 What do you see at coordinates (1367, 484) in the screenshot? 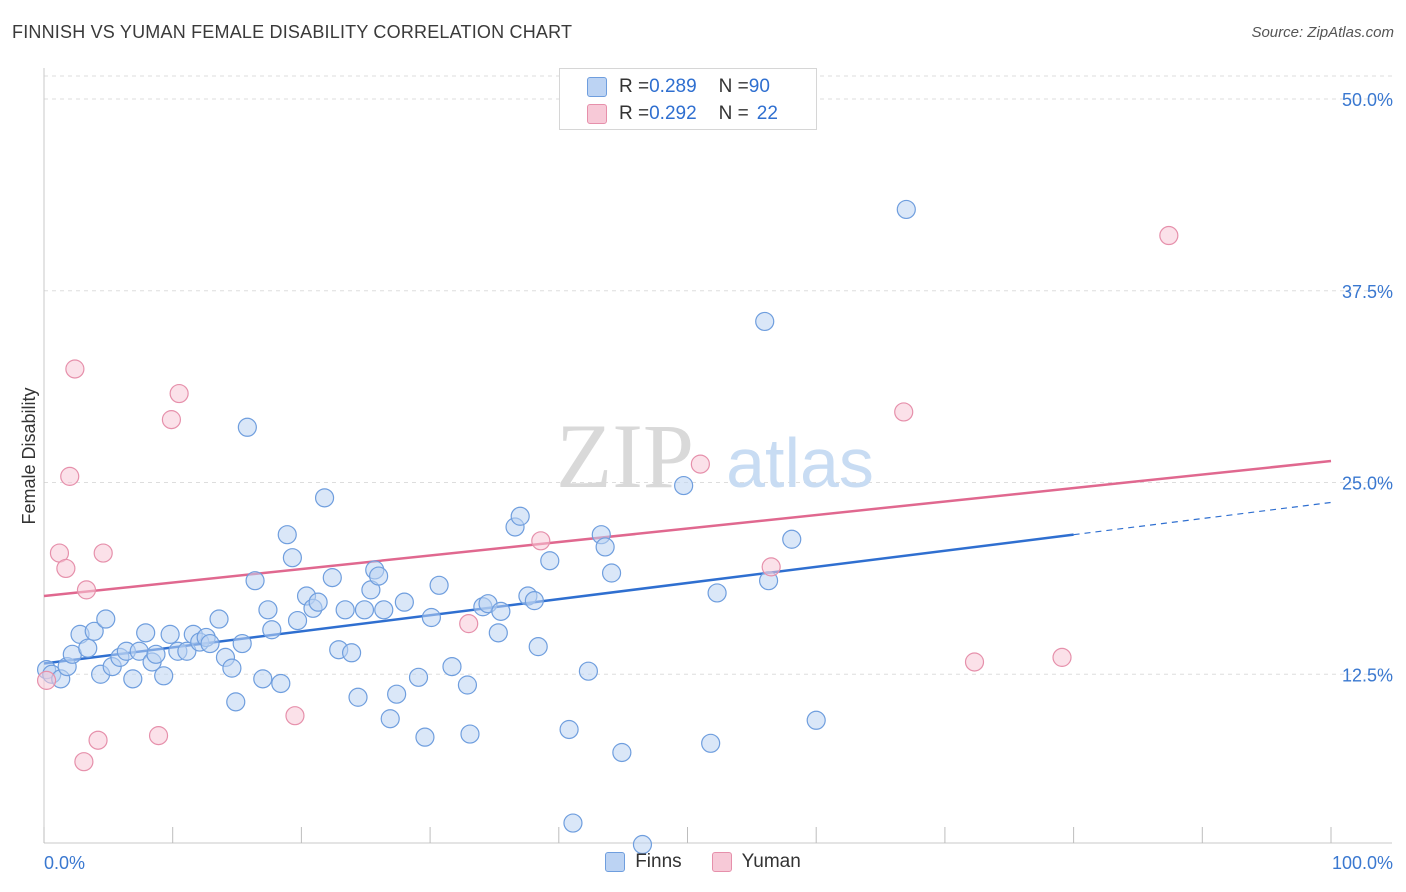
I see `y-tick-label: 25.0%` at bounding box center [1367, 484].